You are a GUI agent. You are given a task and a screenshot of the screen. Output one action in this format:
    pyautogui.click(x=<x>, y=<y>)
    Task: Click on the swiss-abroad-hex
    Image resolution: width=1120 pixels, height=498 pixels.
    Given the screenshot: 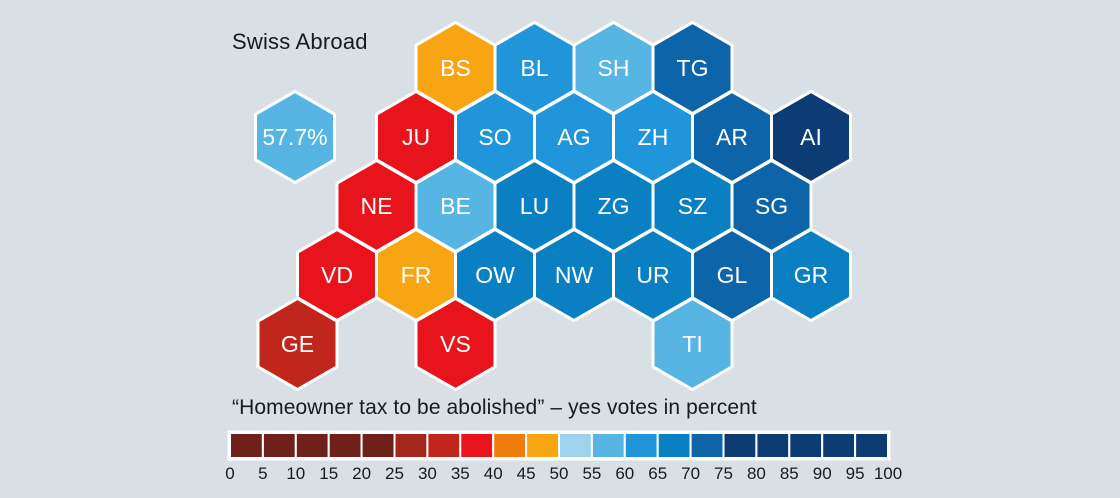 What is the action you would take?
    pyautogui.click(x=295, y=137)
    